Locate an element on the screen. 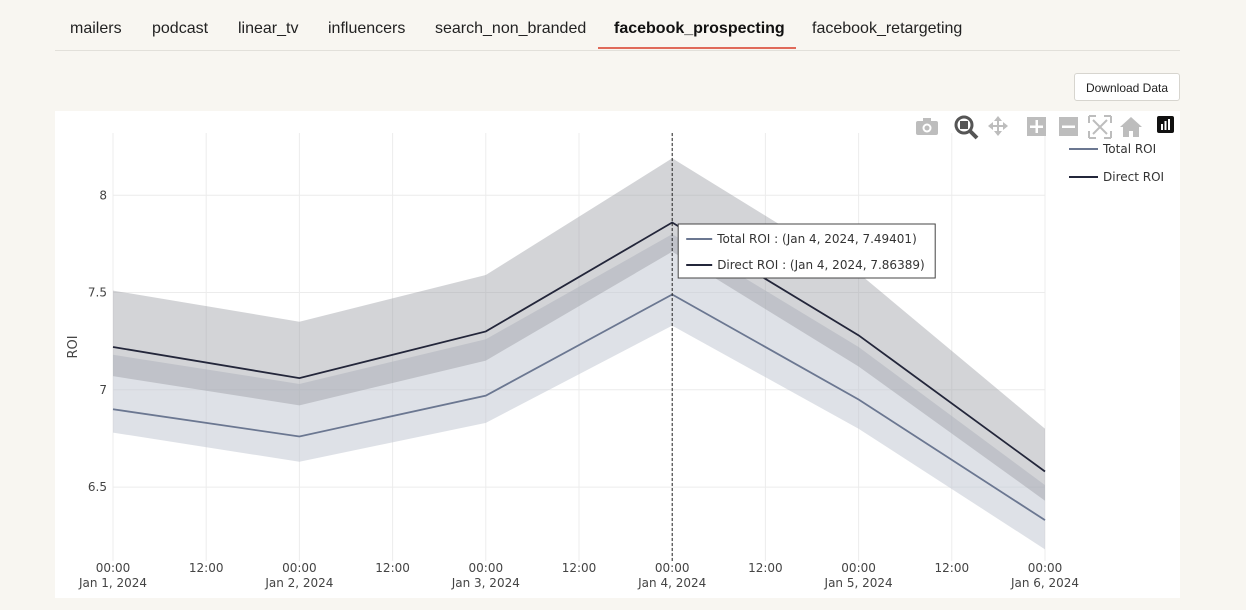 The height and width of the screenshot is (610, 1246). tooltip-box is located at coordinates (806, 251).